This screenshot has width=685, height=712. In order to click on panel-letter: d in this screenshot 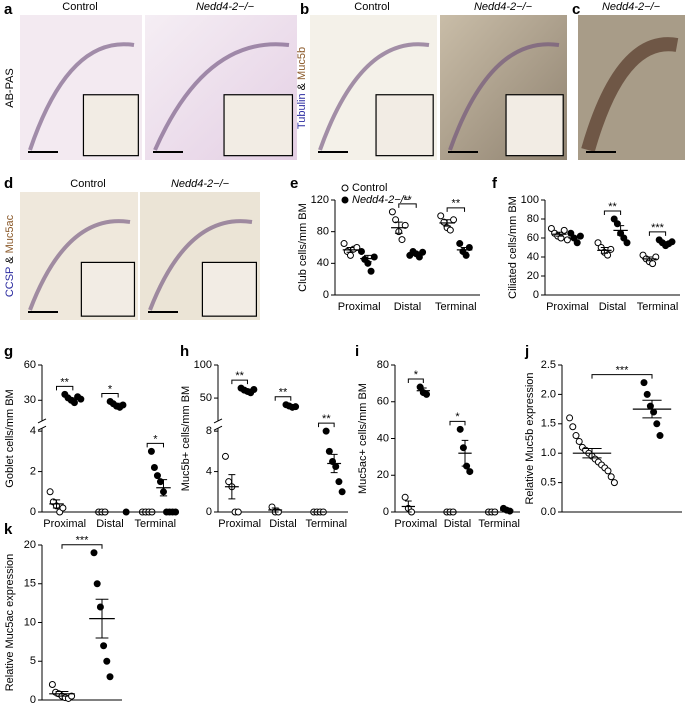, I will do `click(8, 183)`.